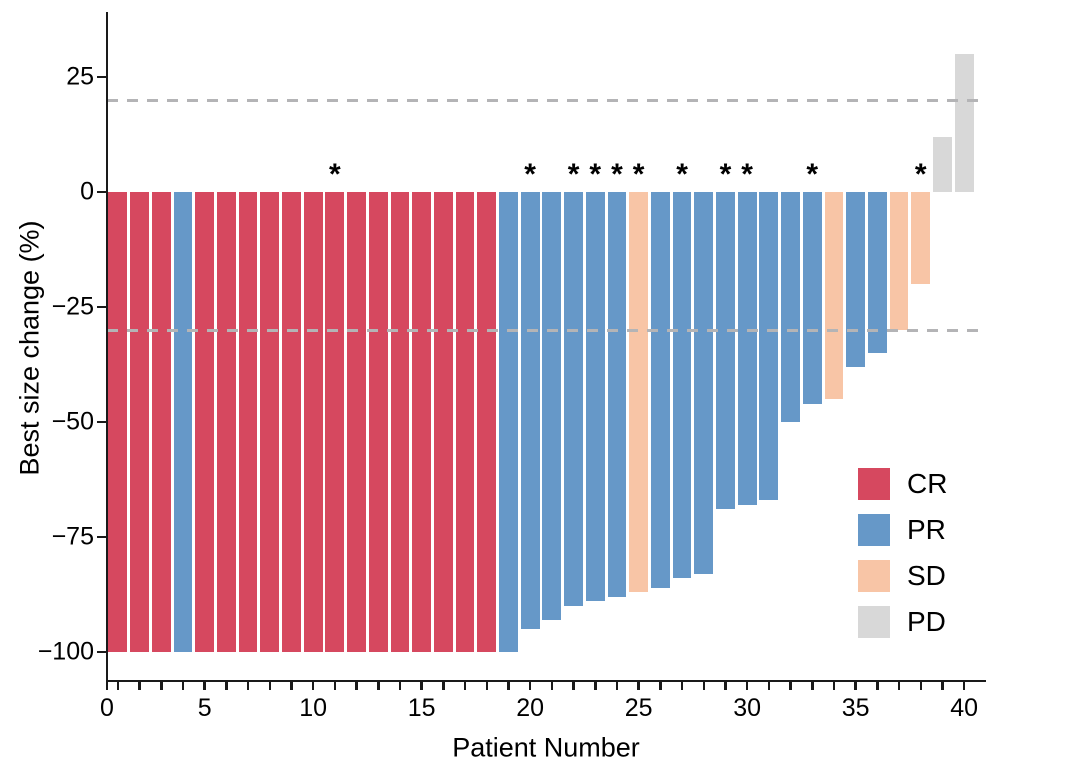 Image resolution: width=1080 pixels, height=763 pixels. What do you see at coordinates (72, 421) in the screenshot?
I see `y-tick-label: −50` at bounding box center [72, 421].